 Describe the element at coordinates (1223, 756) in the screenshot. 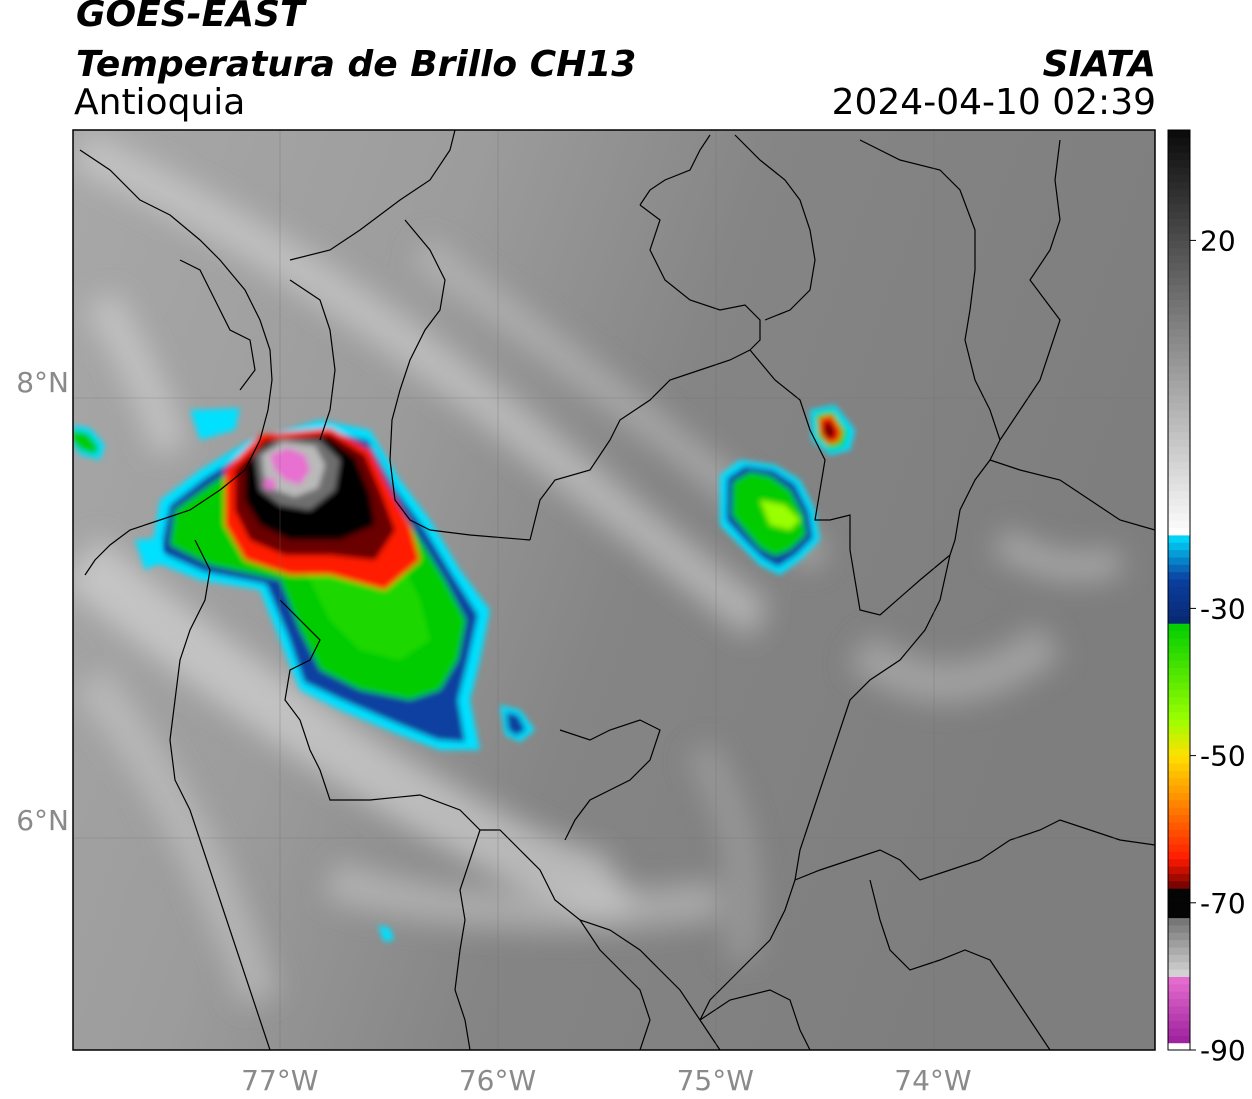

I see `colorbar-tick-label: -50` at that location.